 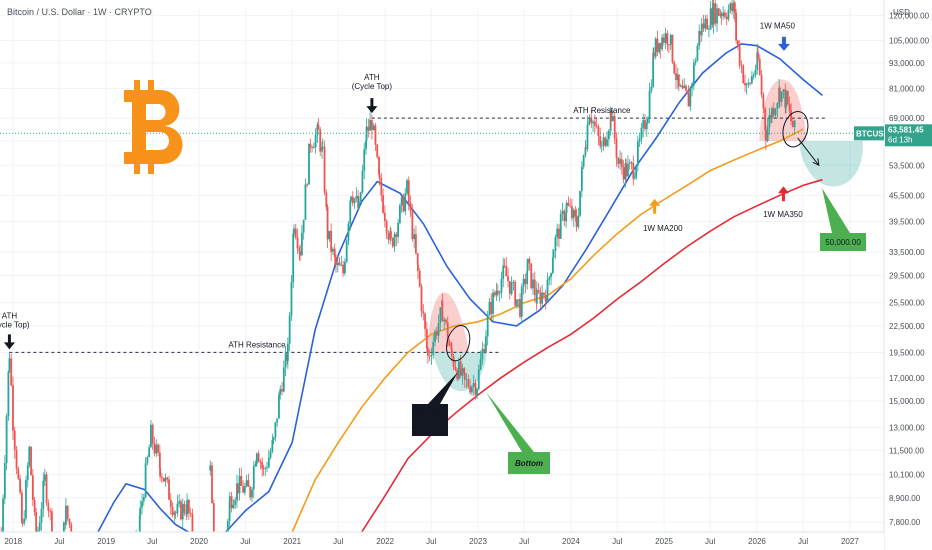 I want to click on ath-resistance-label-1: ATH Resistance, so click(x=257, y=344).